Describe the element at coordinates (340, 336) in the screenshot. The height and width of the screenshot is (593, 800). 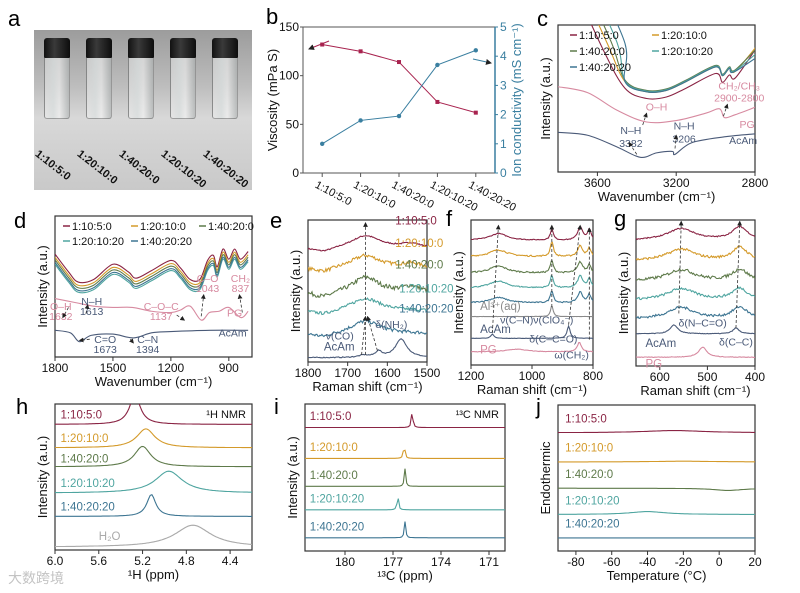
I see `annotation: ν(CO)` at that location.